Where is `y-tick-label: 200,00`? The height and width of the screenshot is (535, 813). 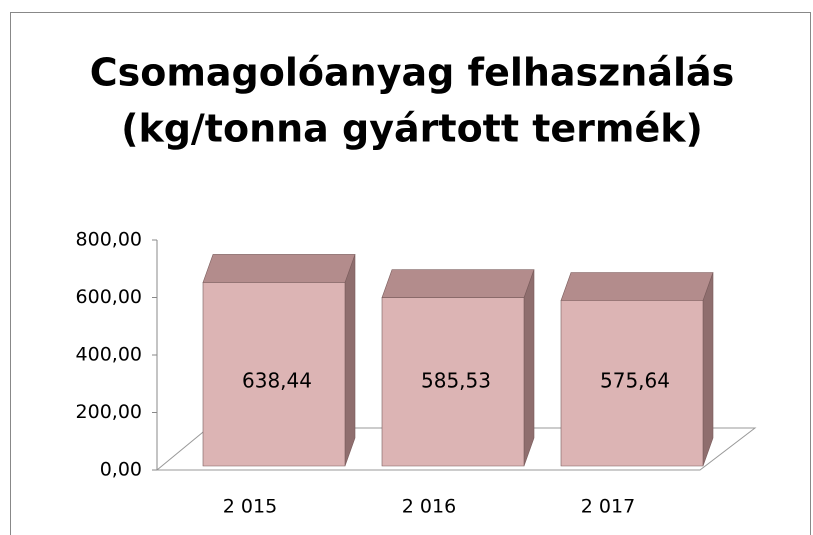 y-tick-label: 200,00 is located at coordinates (109, 412).